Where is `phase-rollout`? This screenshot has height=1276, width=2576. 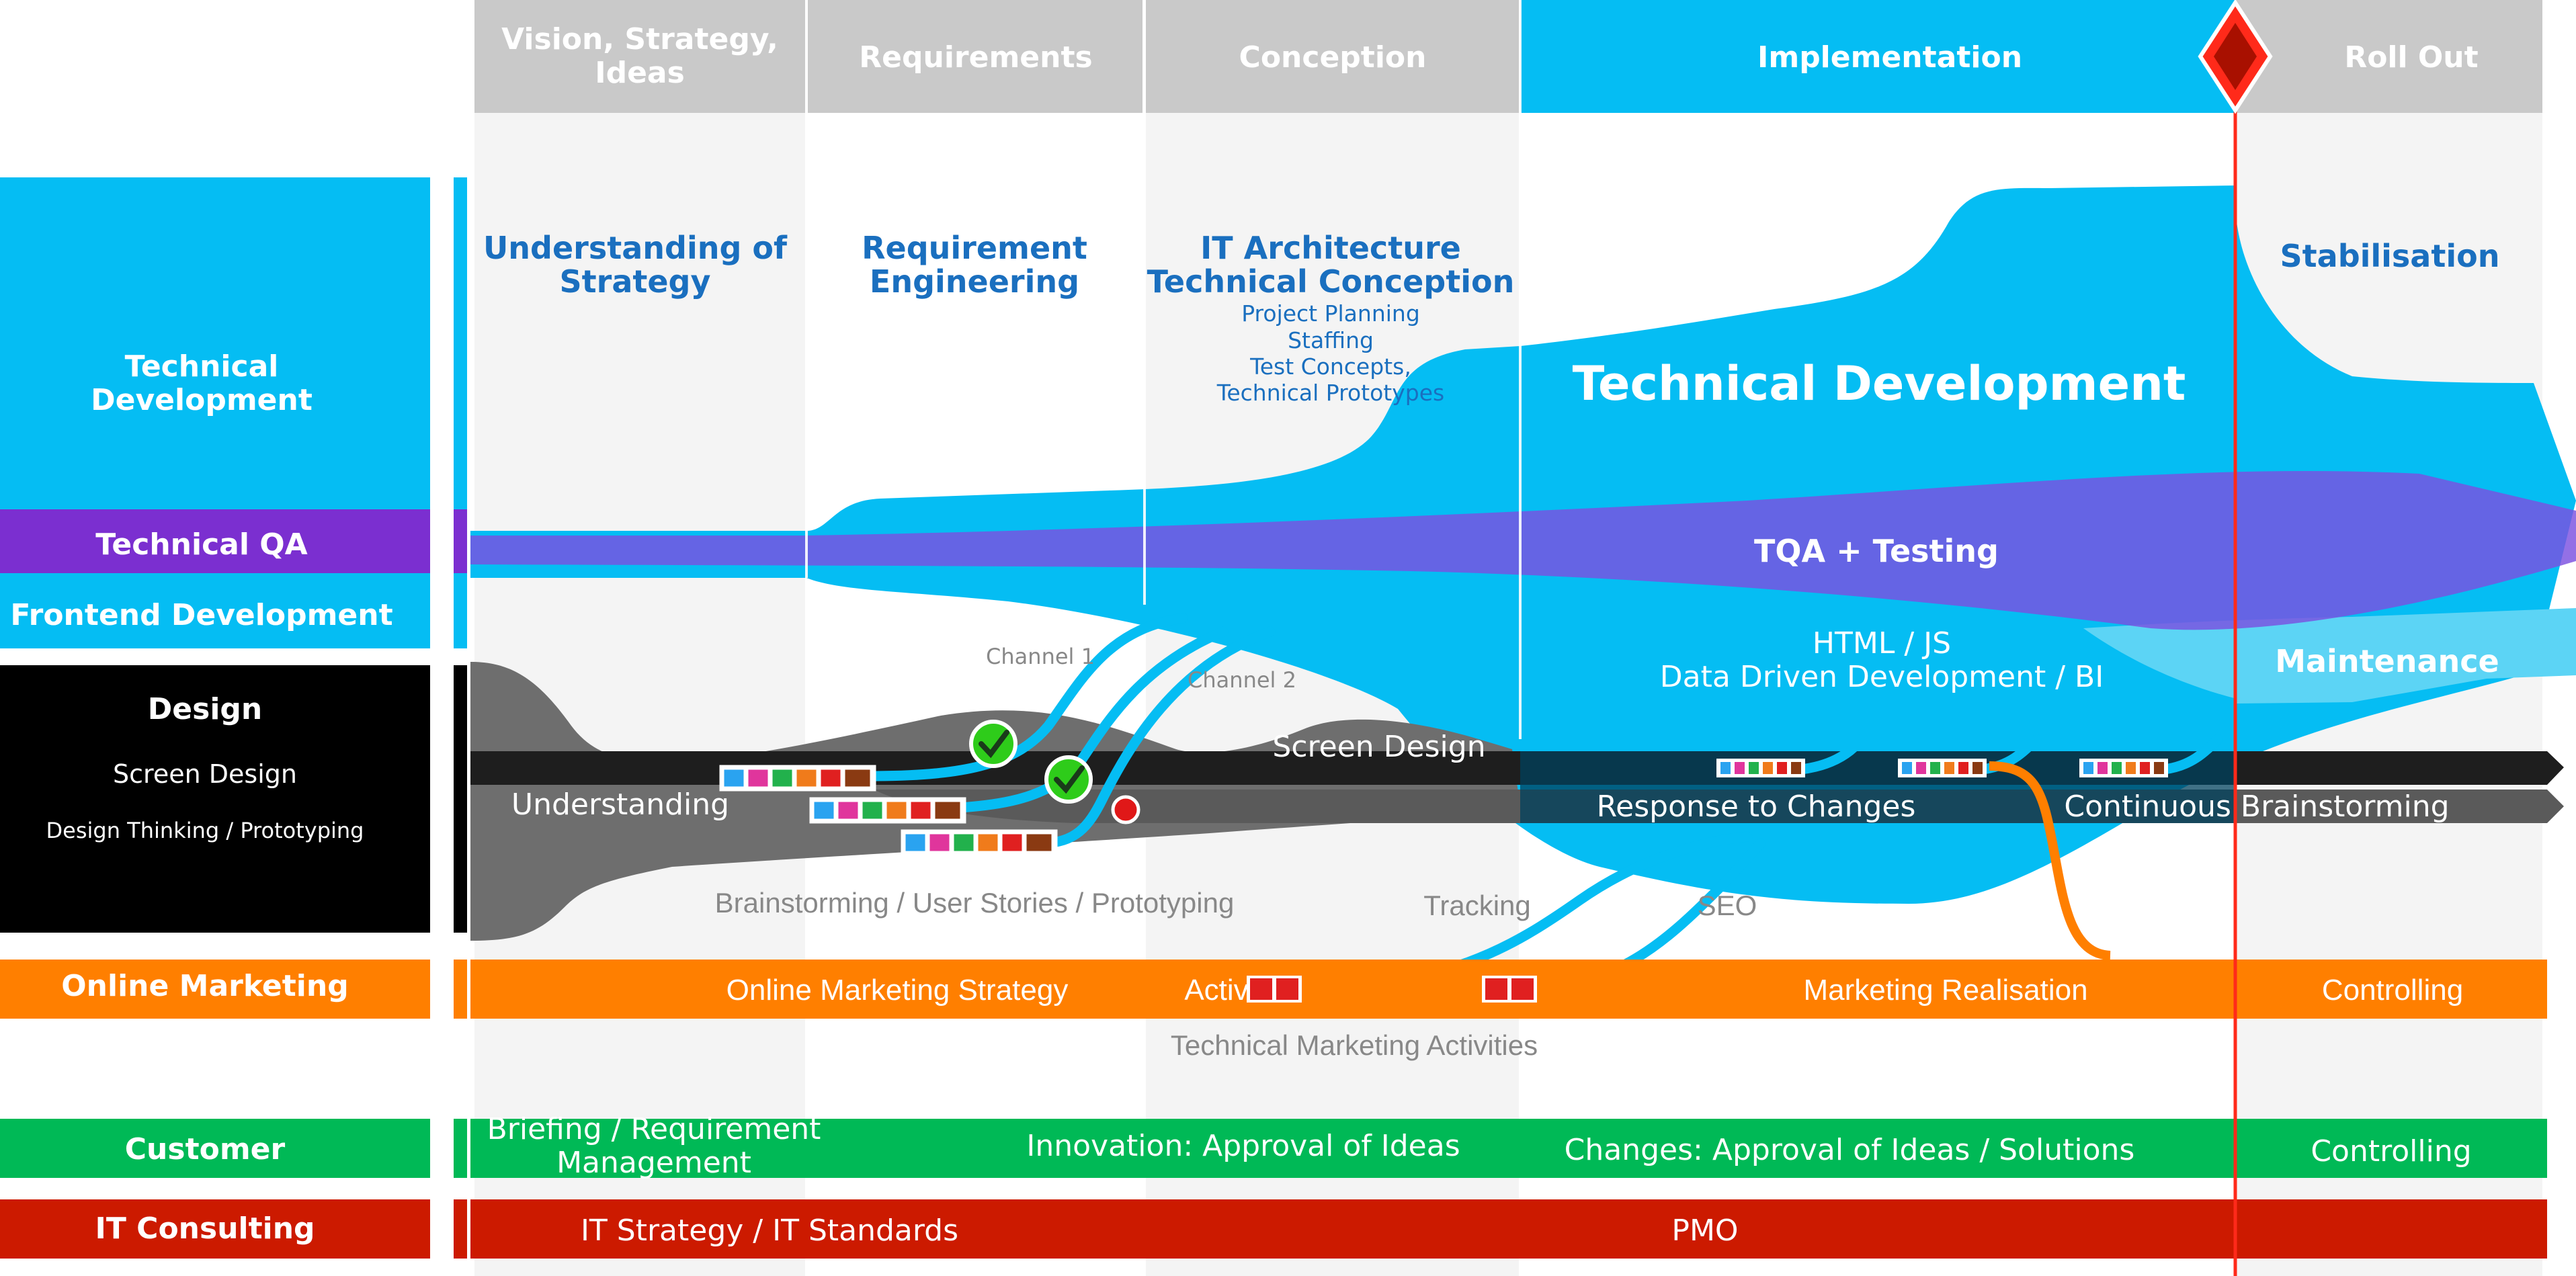
phase-rollout is located at coordinates (2388, 56).